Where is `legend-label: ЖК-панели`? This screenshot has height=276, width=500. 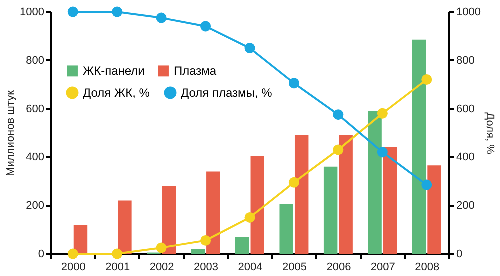
legend-label: ЖК-панели is located at coordinates (114, 71).